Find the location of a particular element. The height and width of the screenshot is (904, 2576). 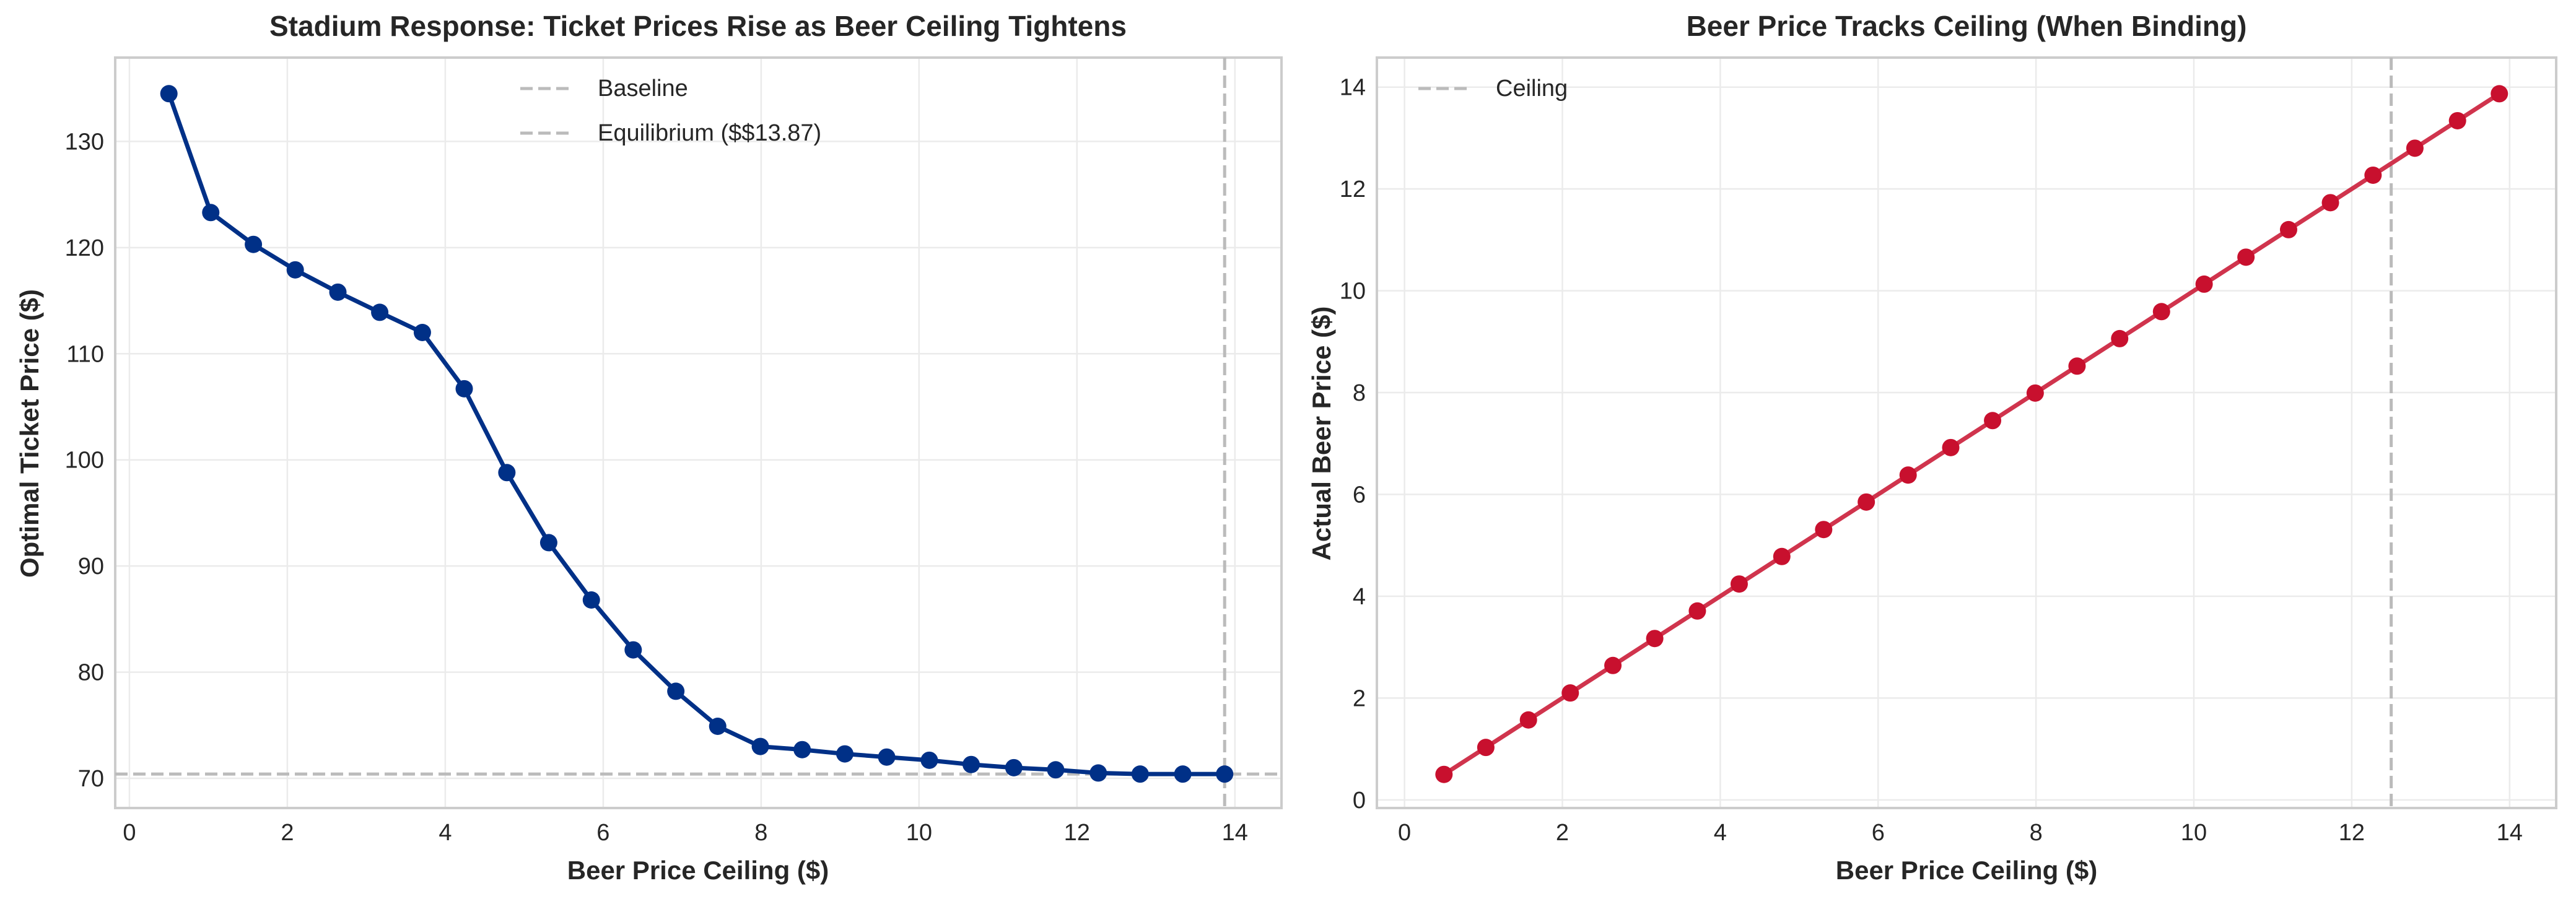

y-axis-label: Actual Beer Price ($) is located at coordinates (1321, 433).